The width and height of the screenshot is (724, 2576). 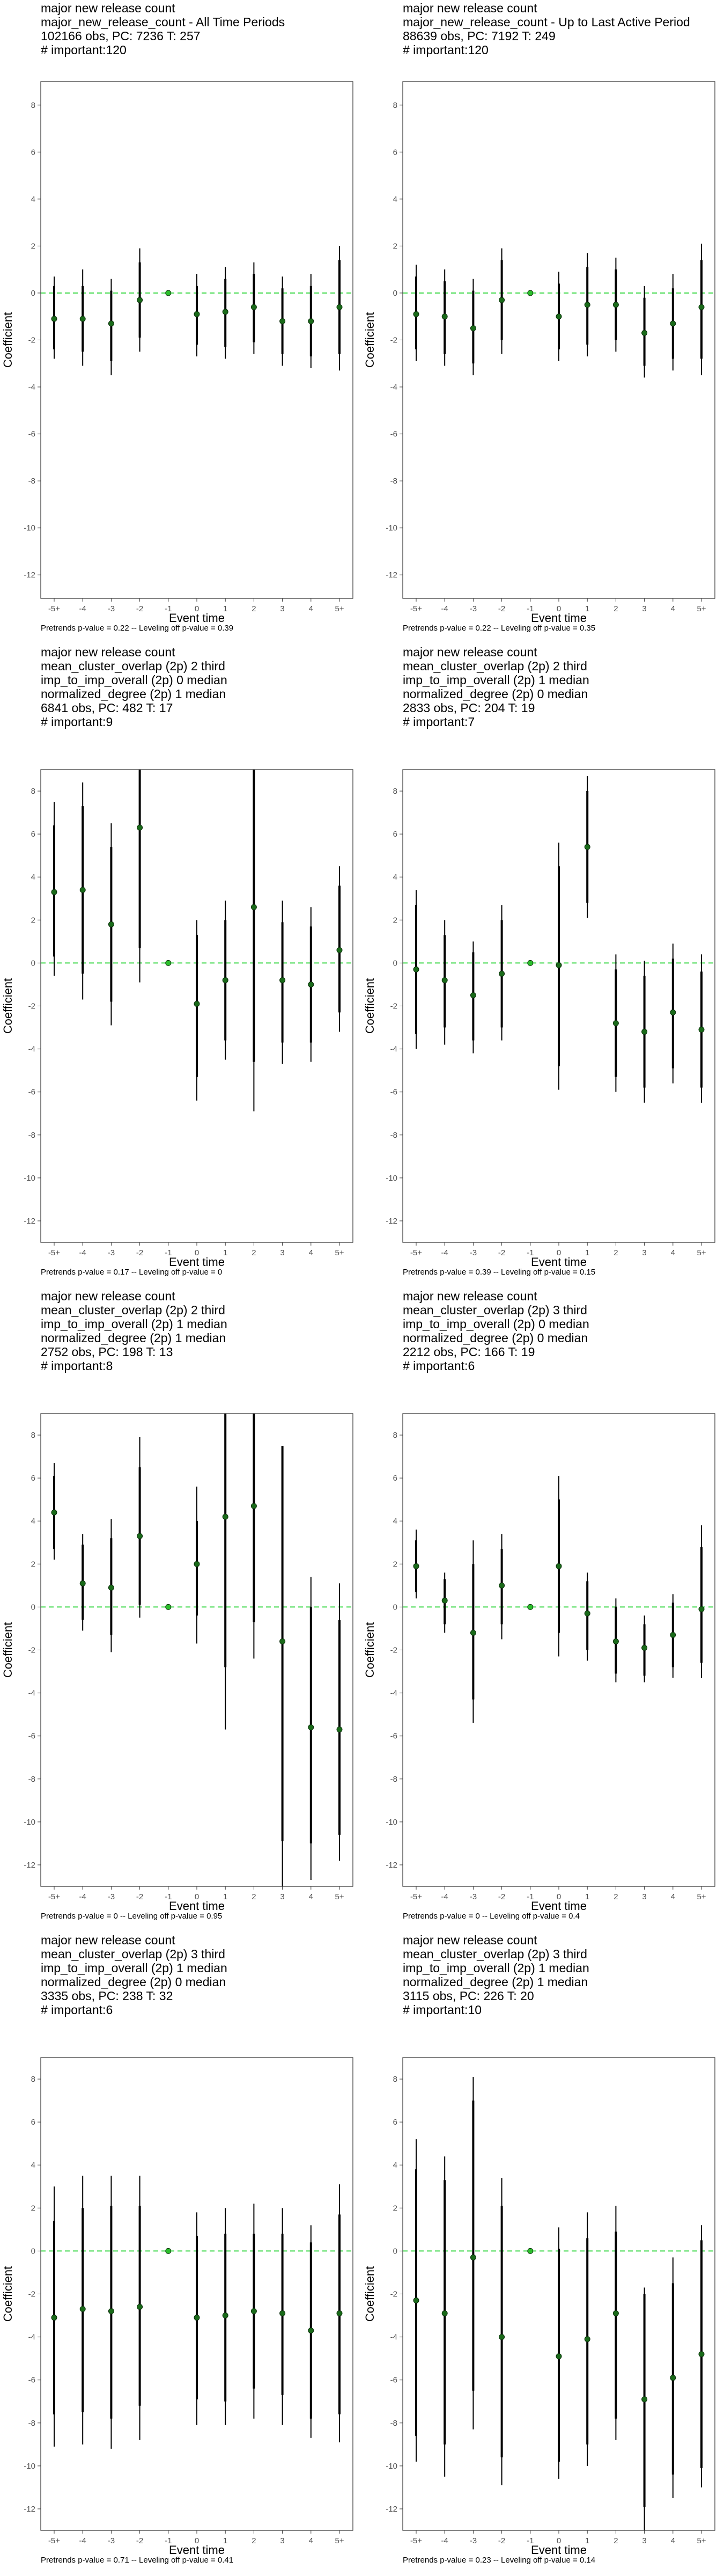 I want to click on chart-title-line: 6841 obs, PC: 482 T: 17, so click(x=107, y=708).